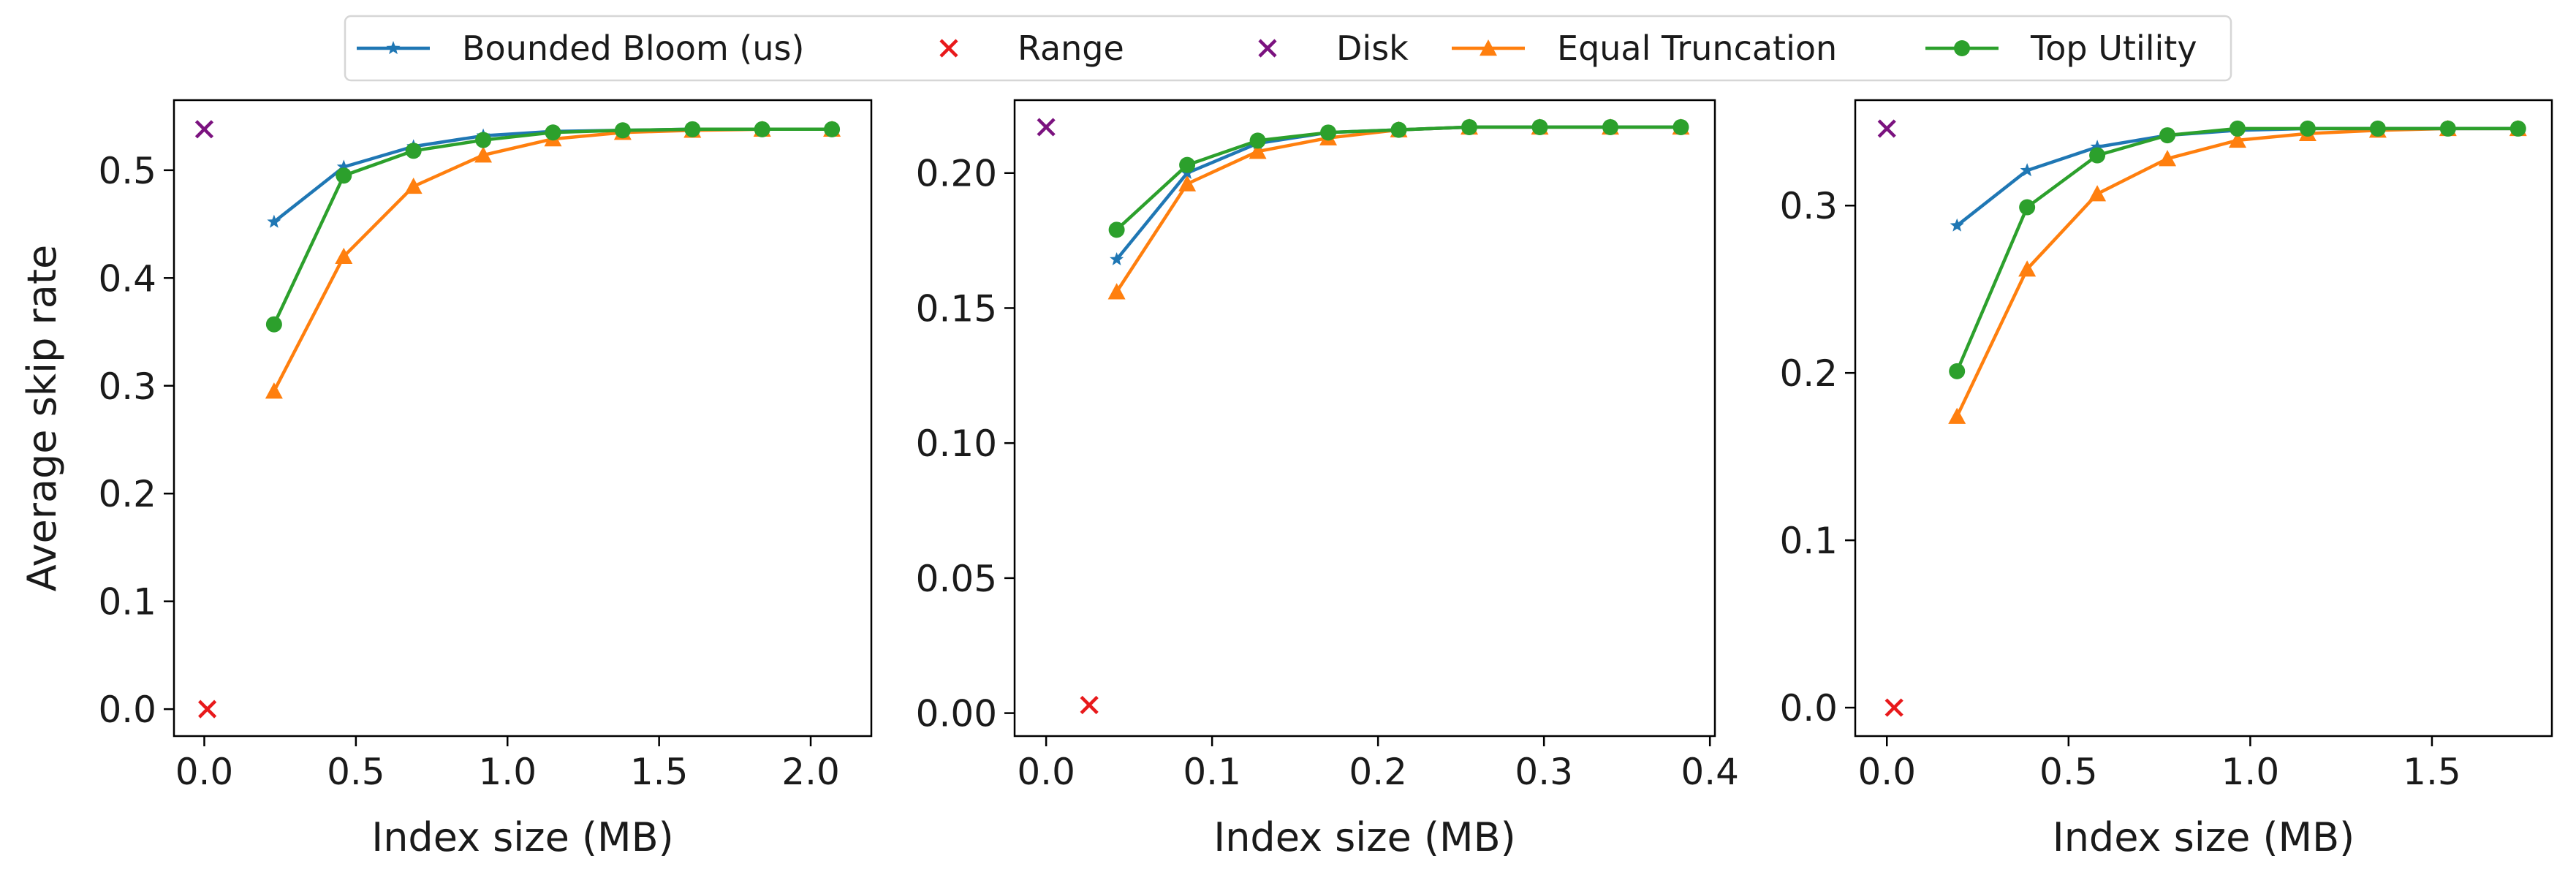  Describe the element at coordinates (956, 714) in the screenshot. I see `y-tick-label: 0.00` at that location.